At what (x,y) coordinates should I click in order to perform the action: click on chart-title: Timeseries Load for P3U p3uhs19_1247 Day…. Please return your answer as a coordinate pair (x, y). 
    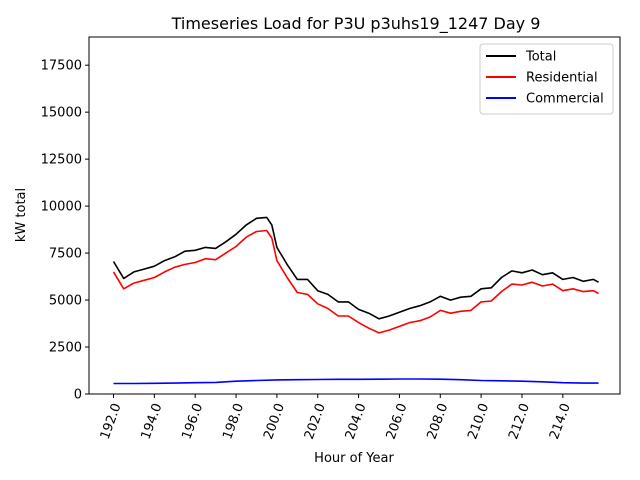
    Looking at the image, I should click on (356, 24).